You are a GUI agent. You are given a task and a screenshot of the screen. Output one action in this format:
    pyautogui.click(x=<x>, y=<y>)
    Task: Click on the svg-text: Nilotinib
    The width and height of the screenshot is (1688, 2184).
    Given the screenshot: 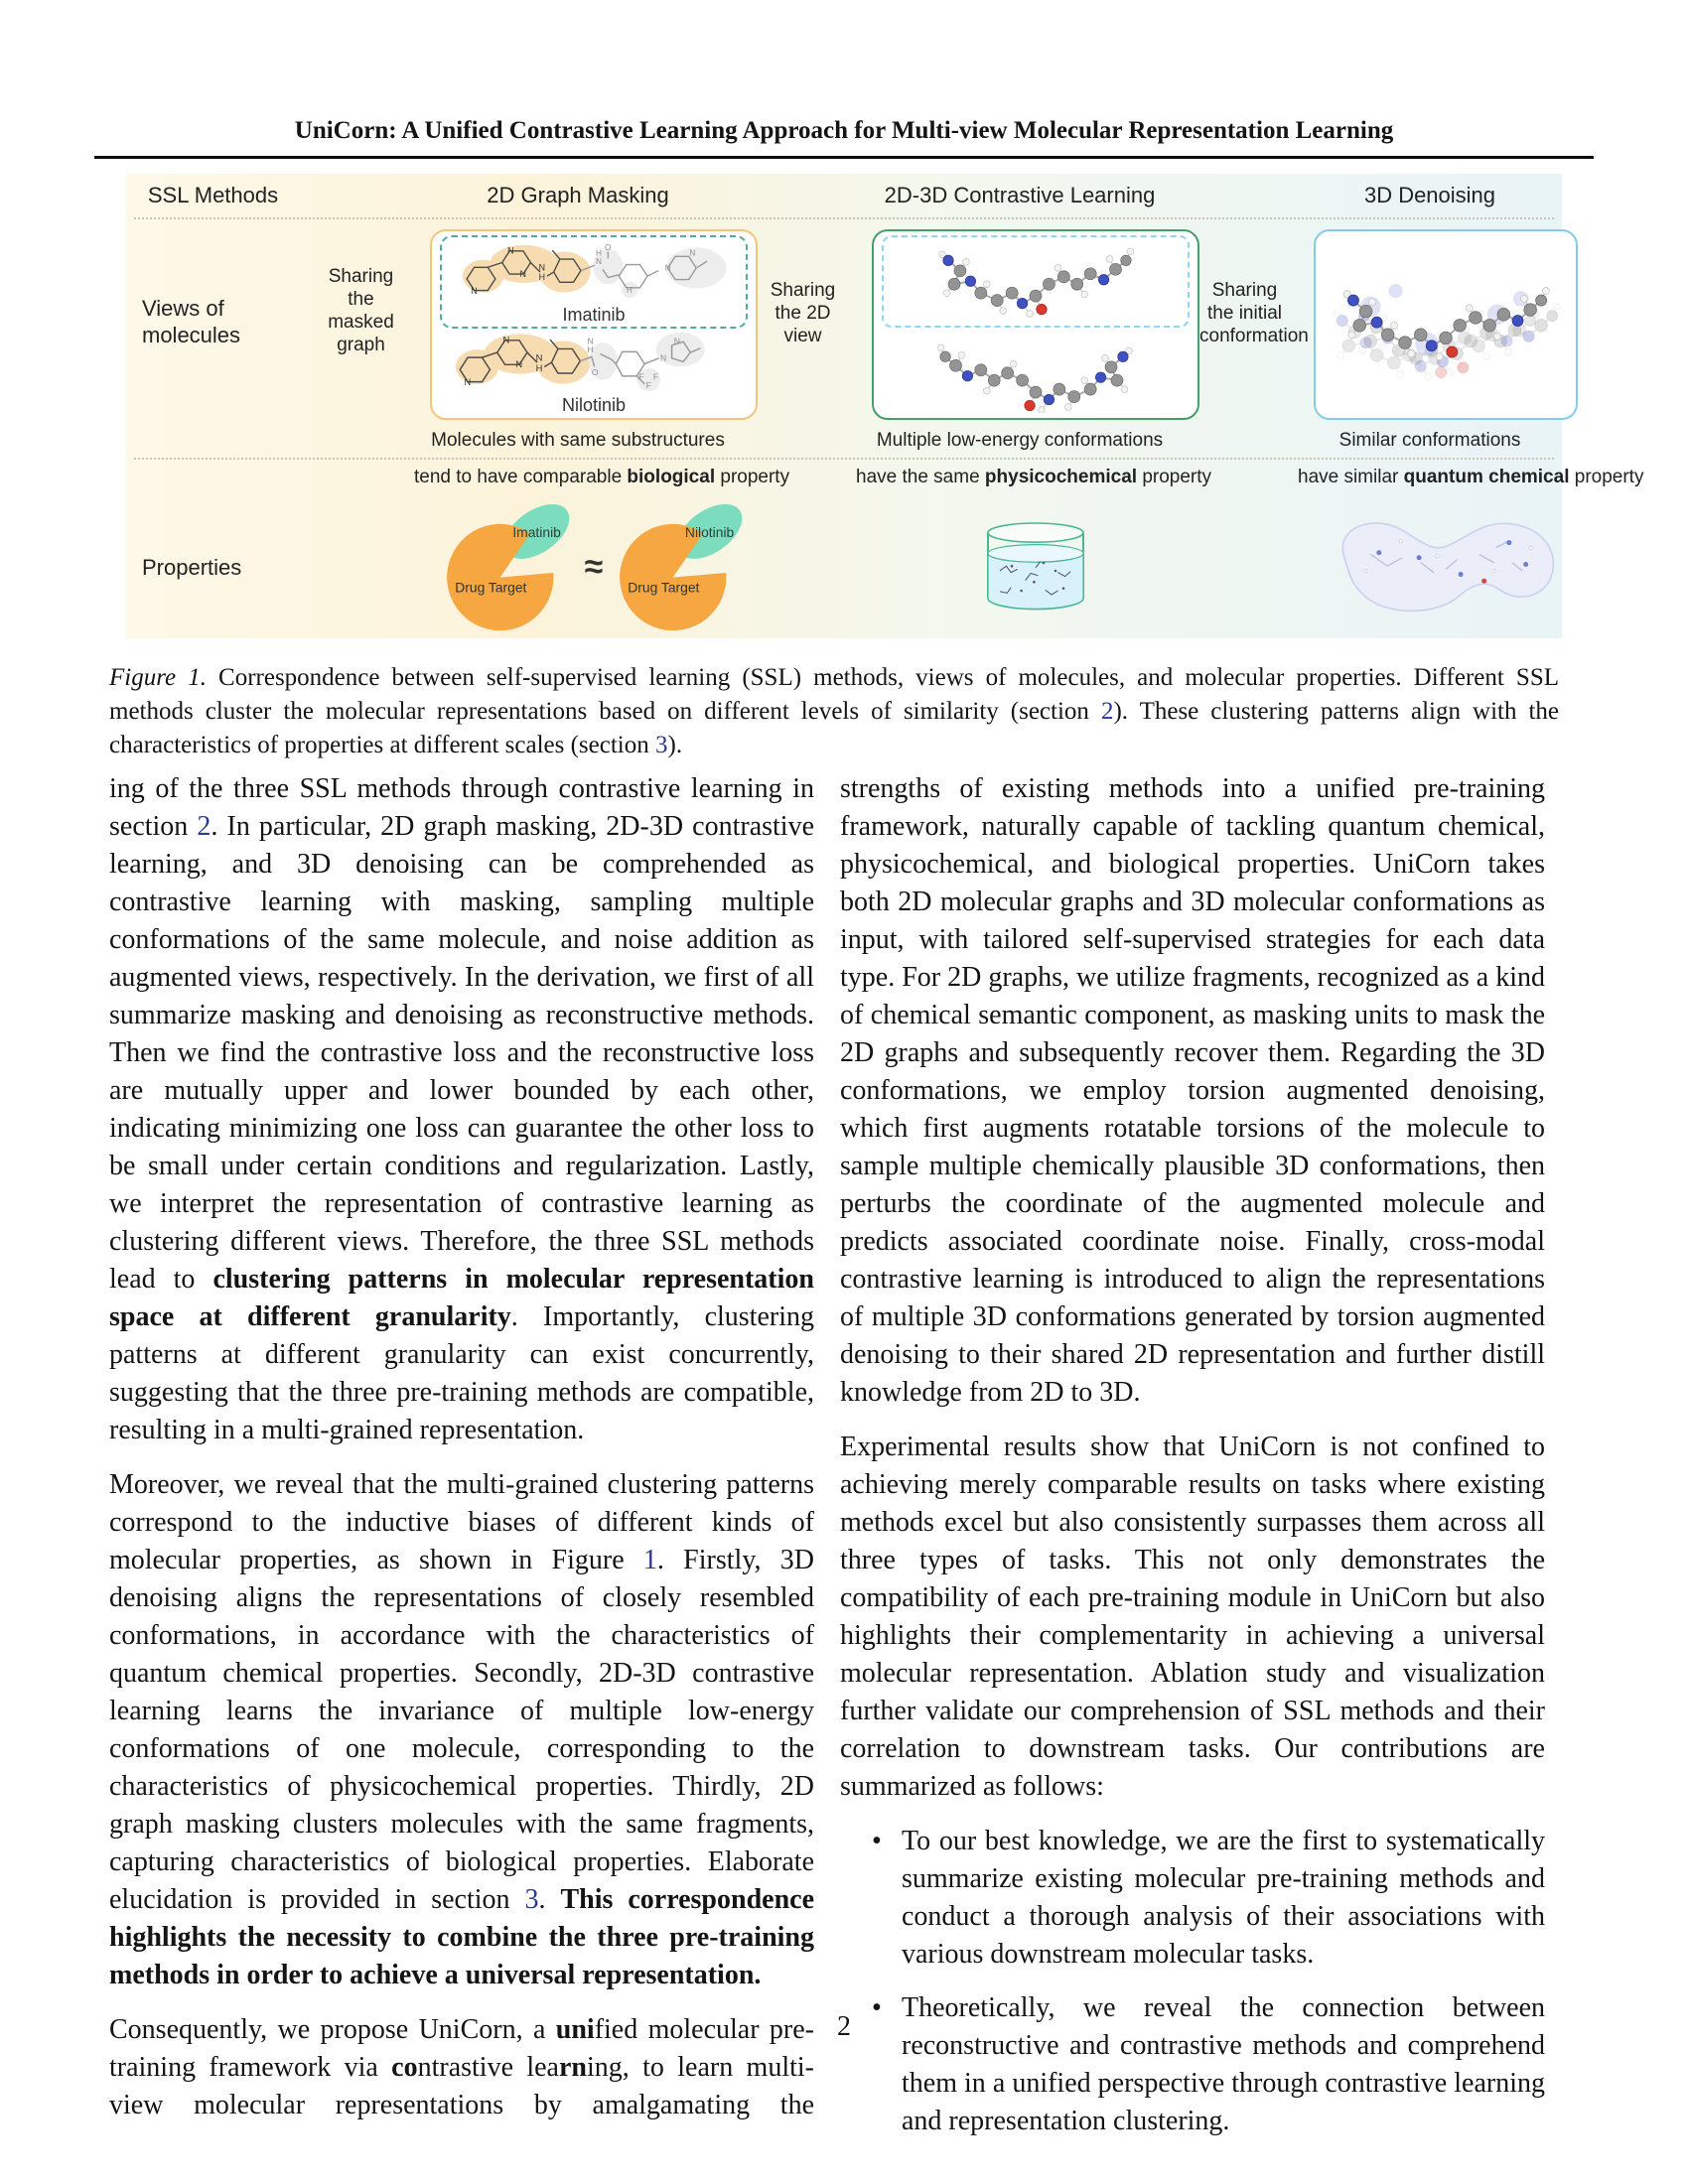 What is the action you would take?
    pyautogui.click(x=710, y=531)
    